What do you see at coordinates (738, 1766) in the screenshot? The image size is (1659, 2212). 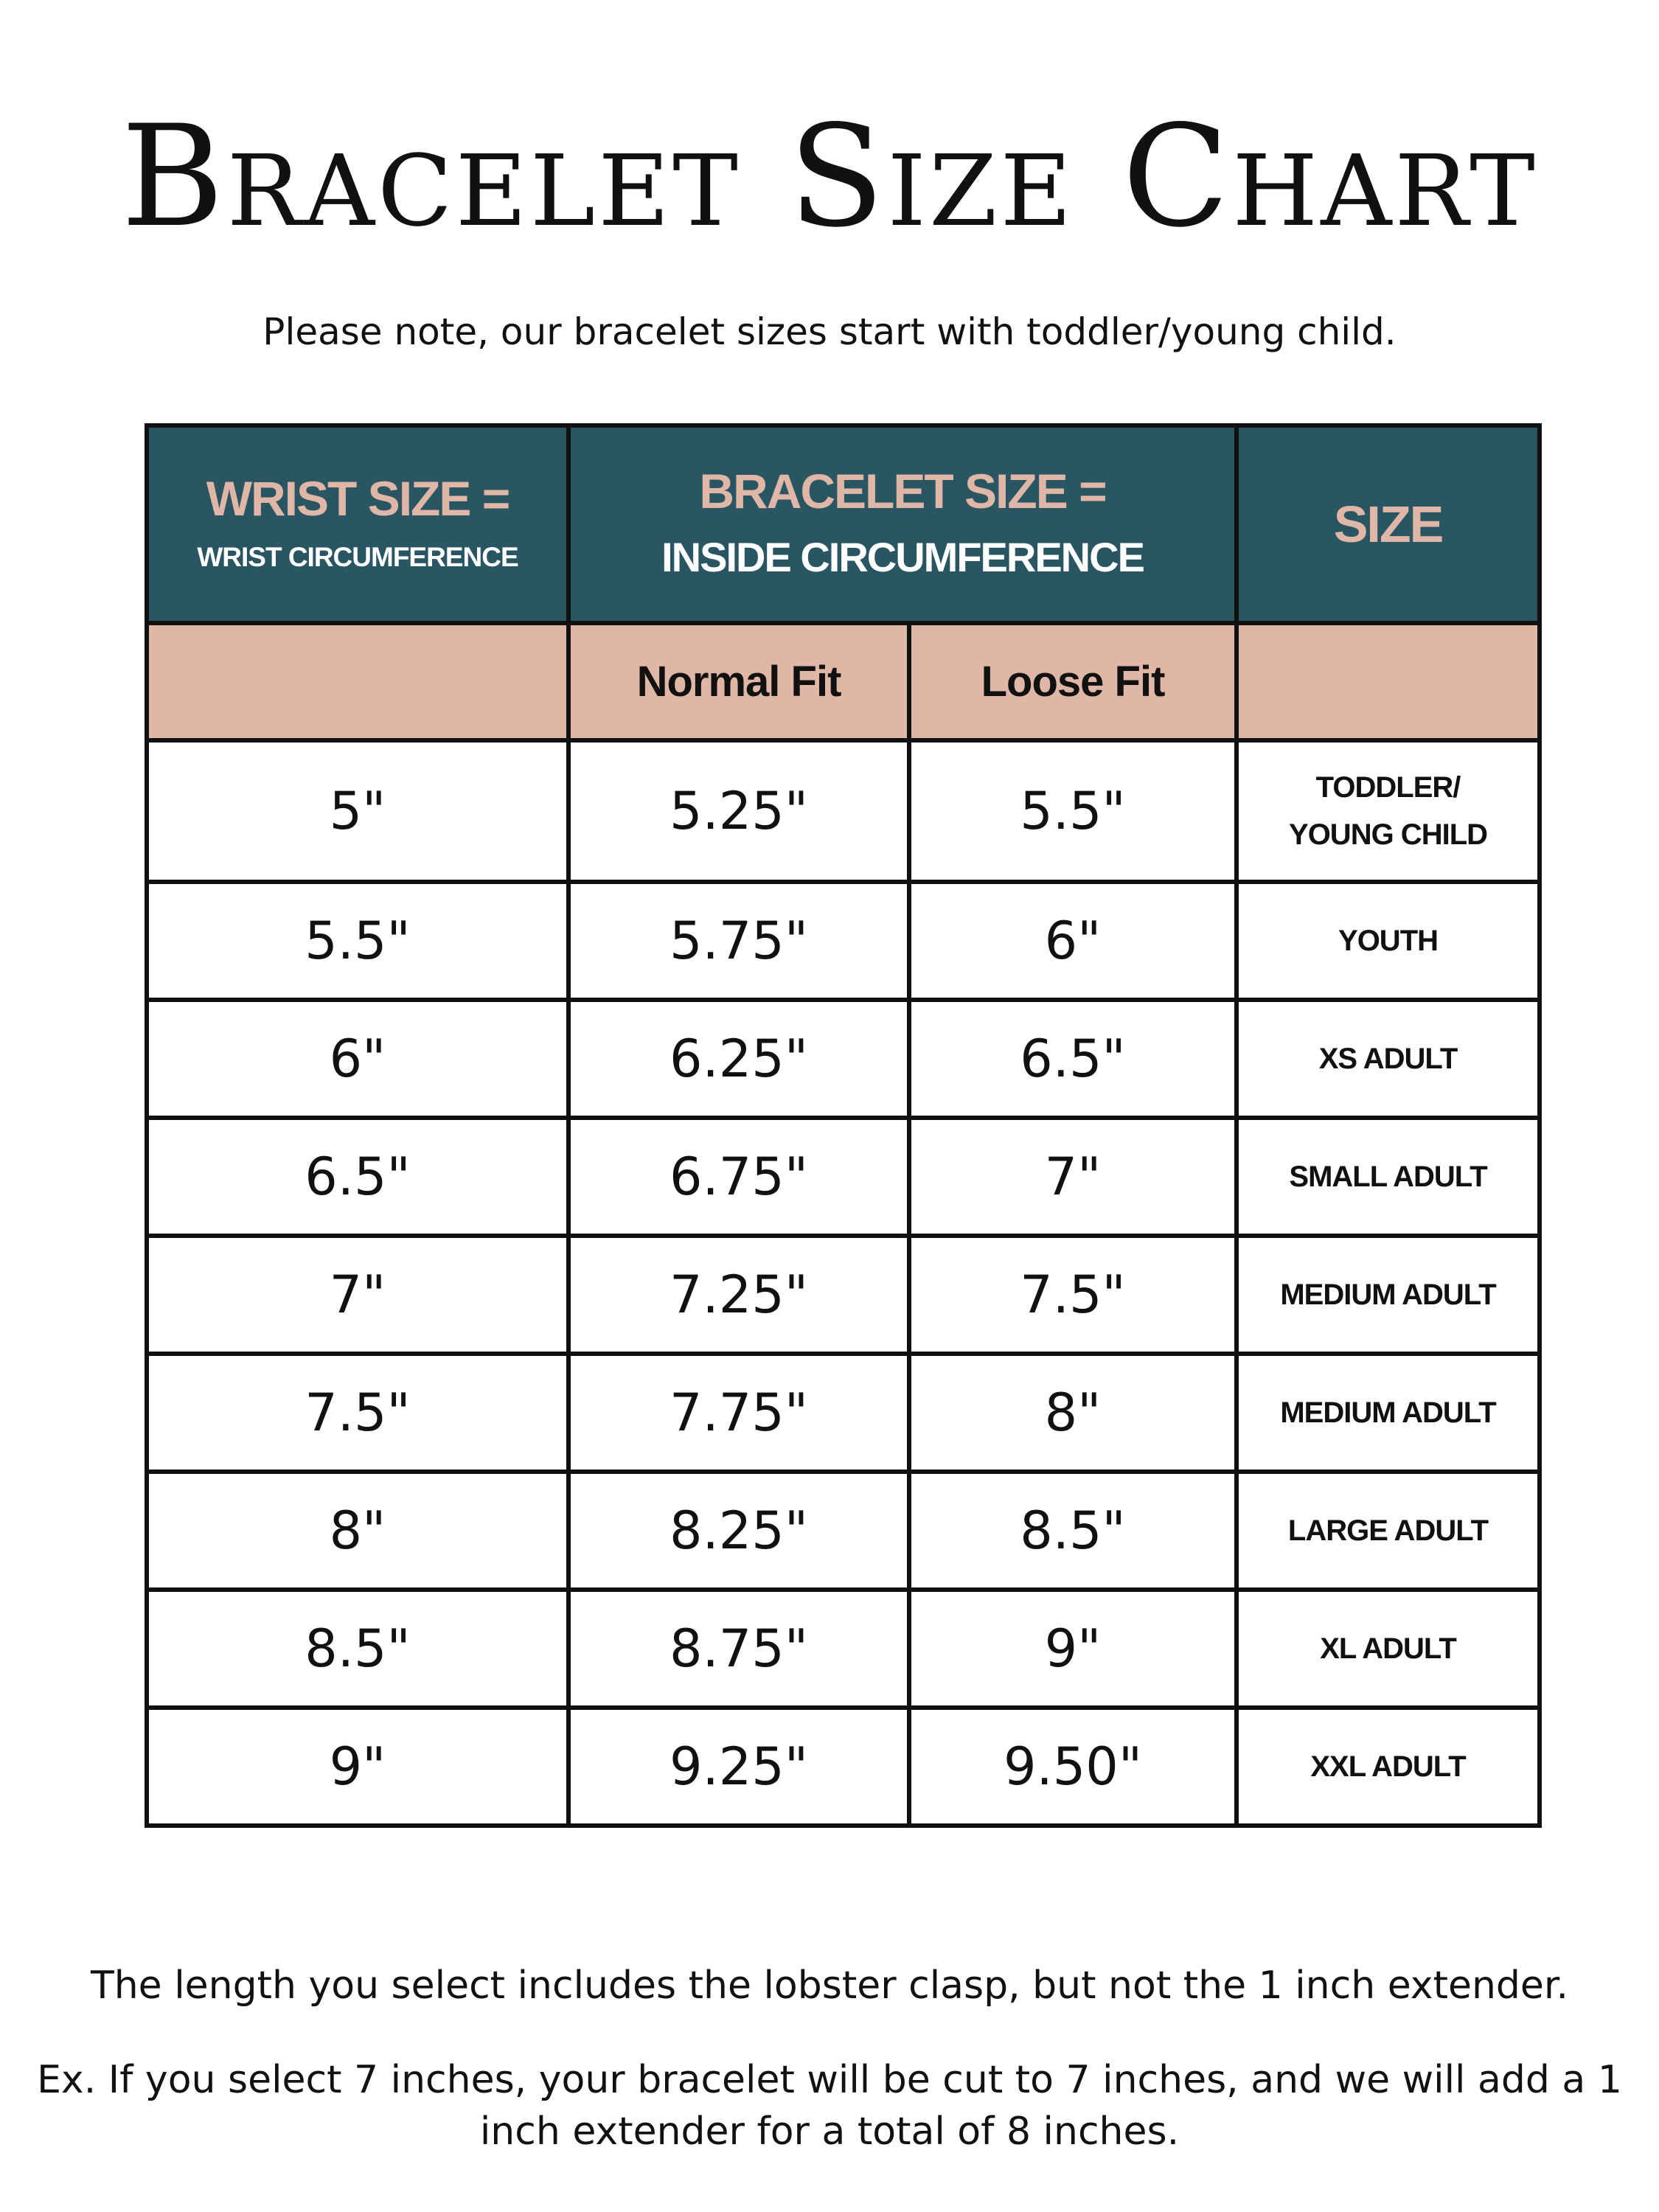 I see `normal-fit-cell: 9.25"` at bounding box center [738, 1766].